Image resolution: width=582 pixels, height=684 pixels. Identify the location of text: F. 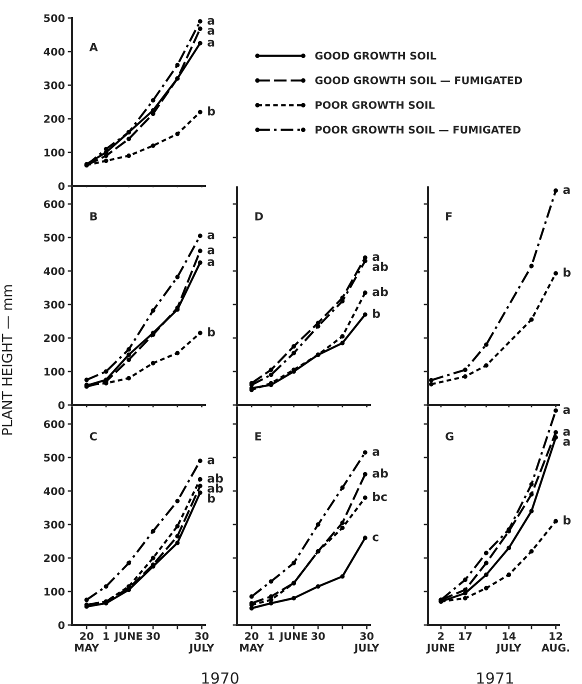
(449, 216).